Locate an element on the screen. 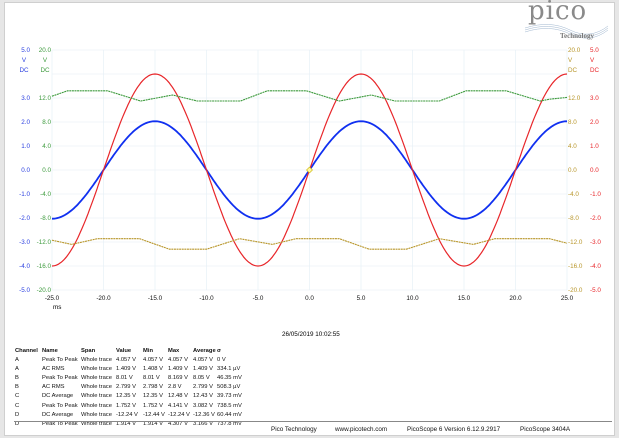 The image size is (619, 438). axis-C-tick-label: -16.0 is located at coordinates (44, 266).